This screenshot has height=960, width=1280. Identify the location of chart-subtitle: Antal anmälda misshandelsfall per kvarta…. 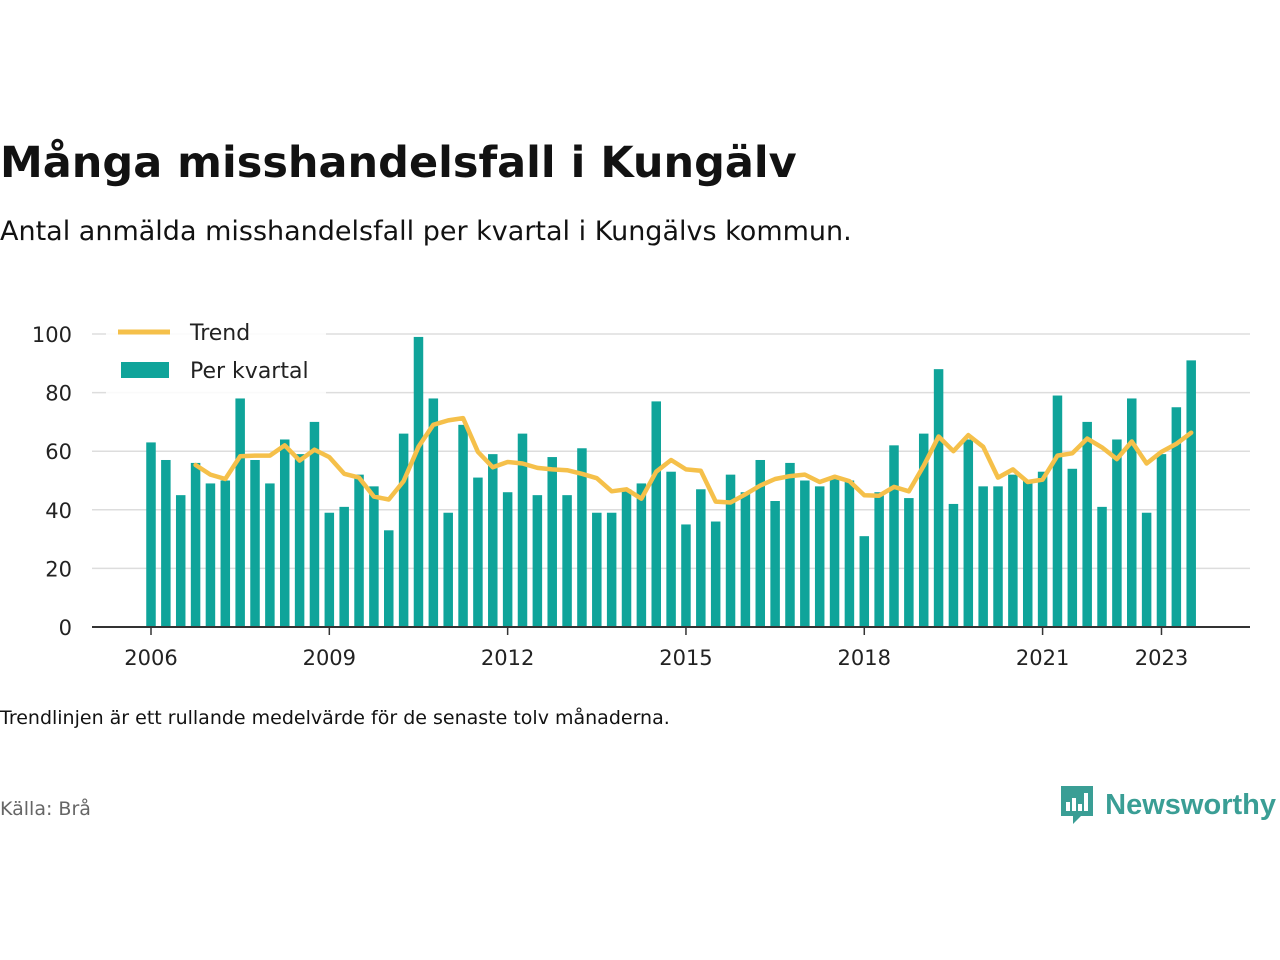
(426, 231).